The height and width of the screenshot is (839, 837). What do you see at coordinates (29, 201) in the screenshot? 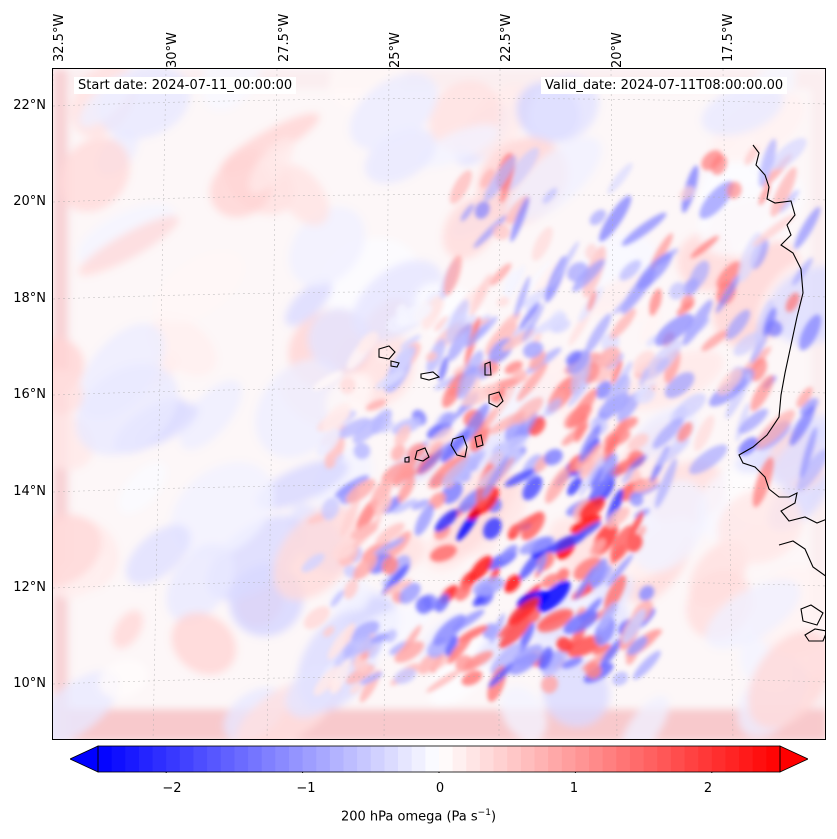
I see `lat-label-20n: 20°N` at bounding box center [29, 201].